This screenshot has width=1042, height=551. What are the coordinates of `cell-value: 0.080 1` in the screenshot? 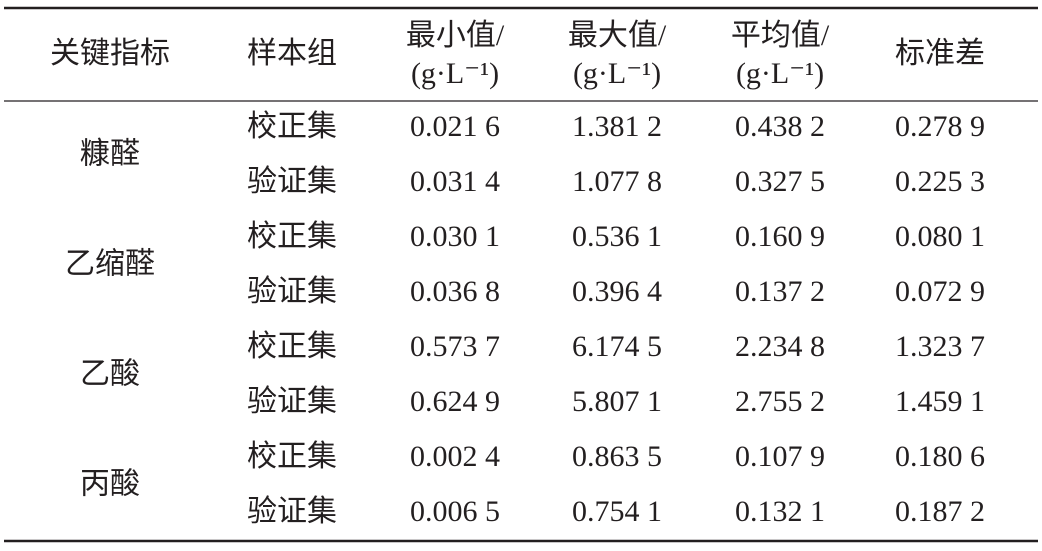 It's located at (940, 236).